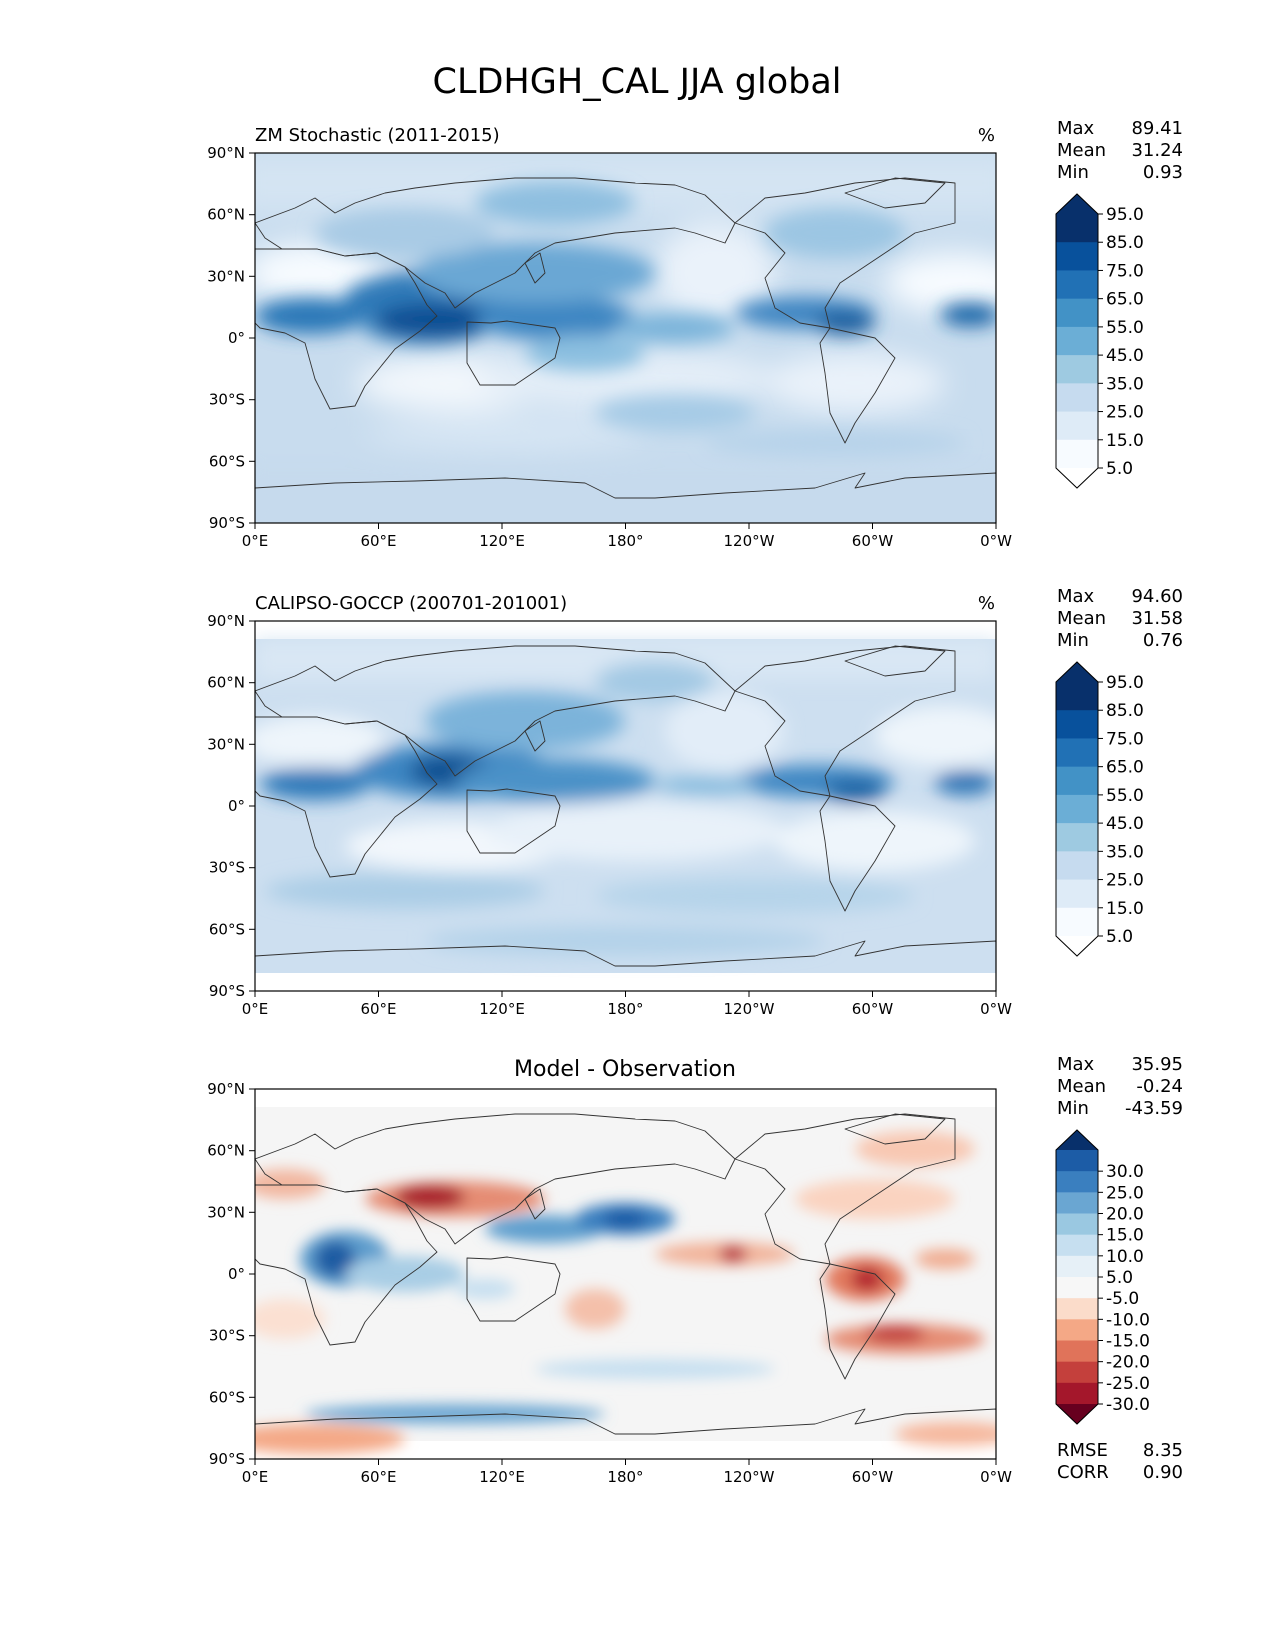  What do you see at coordinates (1122, 1299) in the screenshot?
I see `colorbar-label: -5.0` at bounding box center [1122, 1299].